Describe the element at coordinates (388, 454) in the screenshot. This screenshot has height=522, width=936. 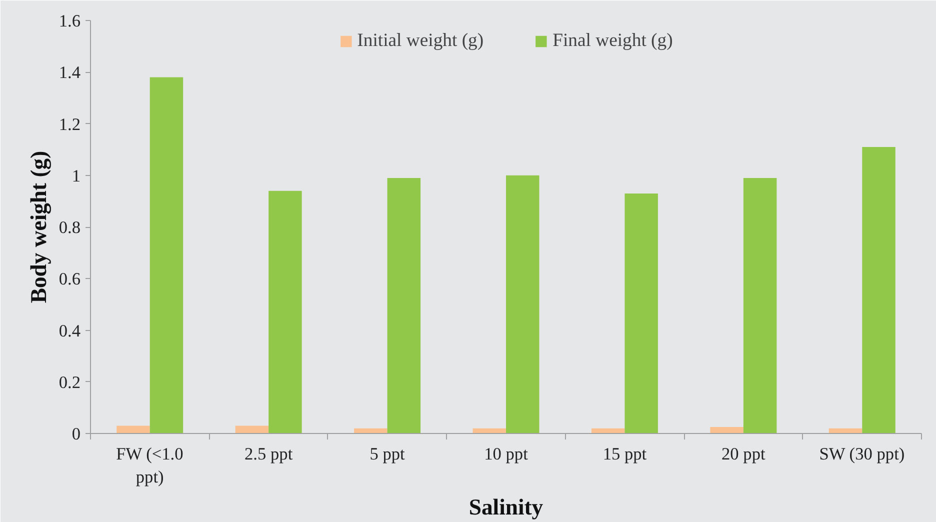
I see `x-tick-label: 5 ppt` at that location.